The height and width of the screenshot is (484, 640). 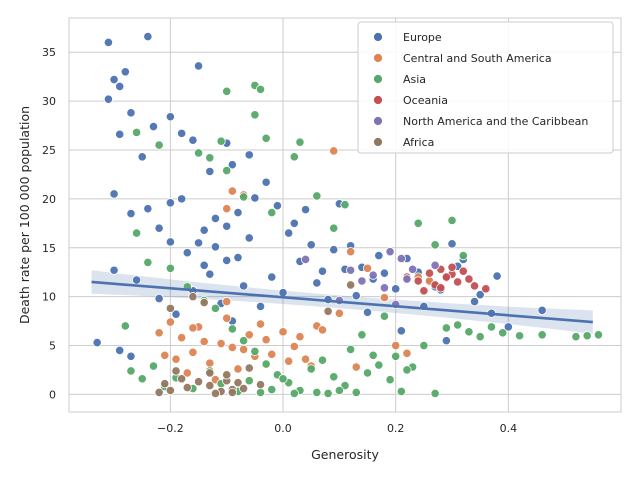 What do you see at coordinates (49, 52) in the screenshot?
I see `y-tick-label: 35` at bounding box center [49, 52].